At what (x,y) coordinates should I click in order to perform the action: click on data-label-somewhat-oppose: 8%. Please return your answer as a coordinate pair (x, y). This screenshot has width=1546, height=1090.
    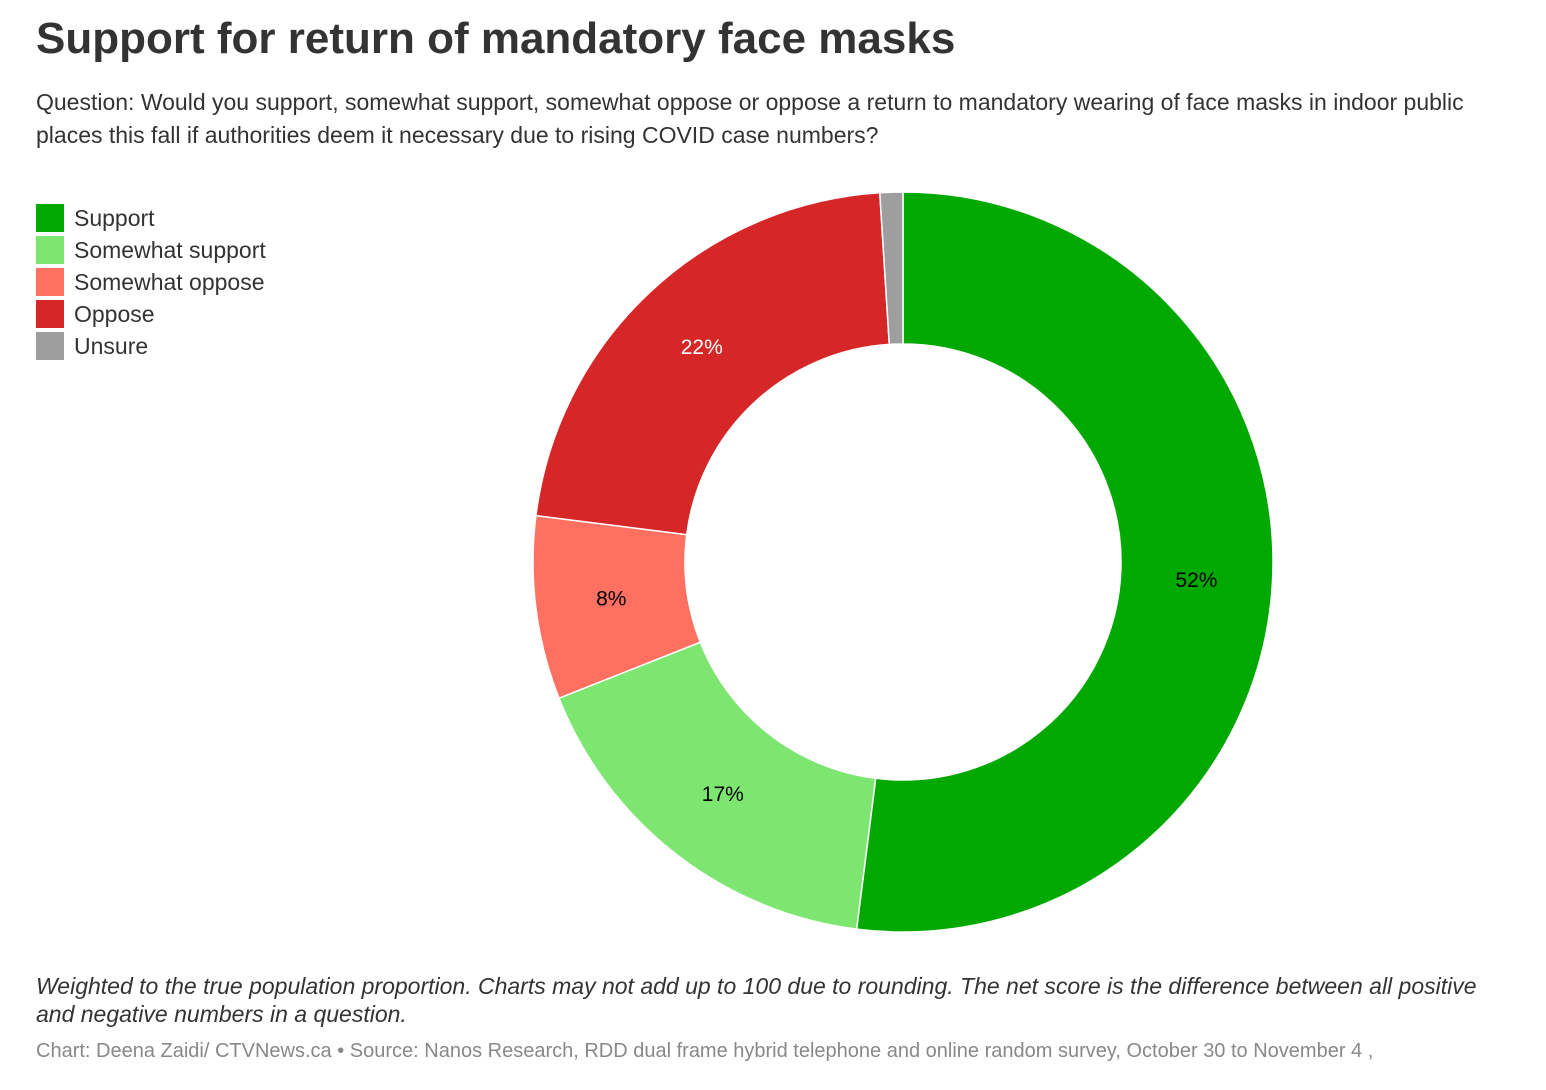
    Looking at the image, I should click on (611, 598).